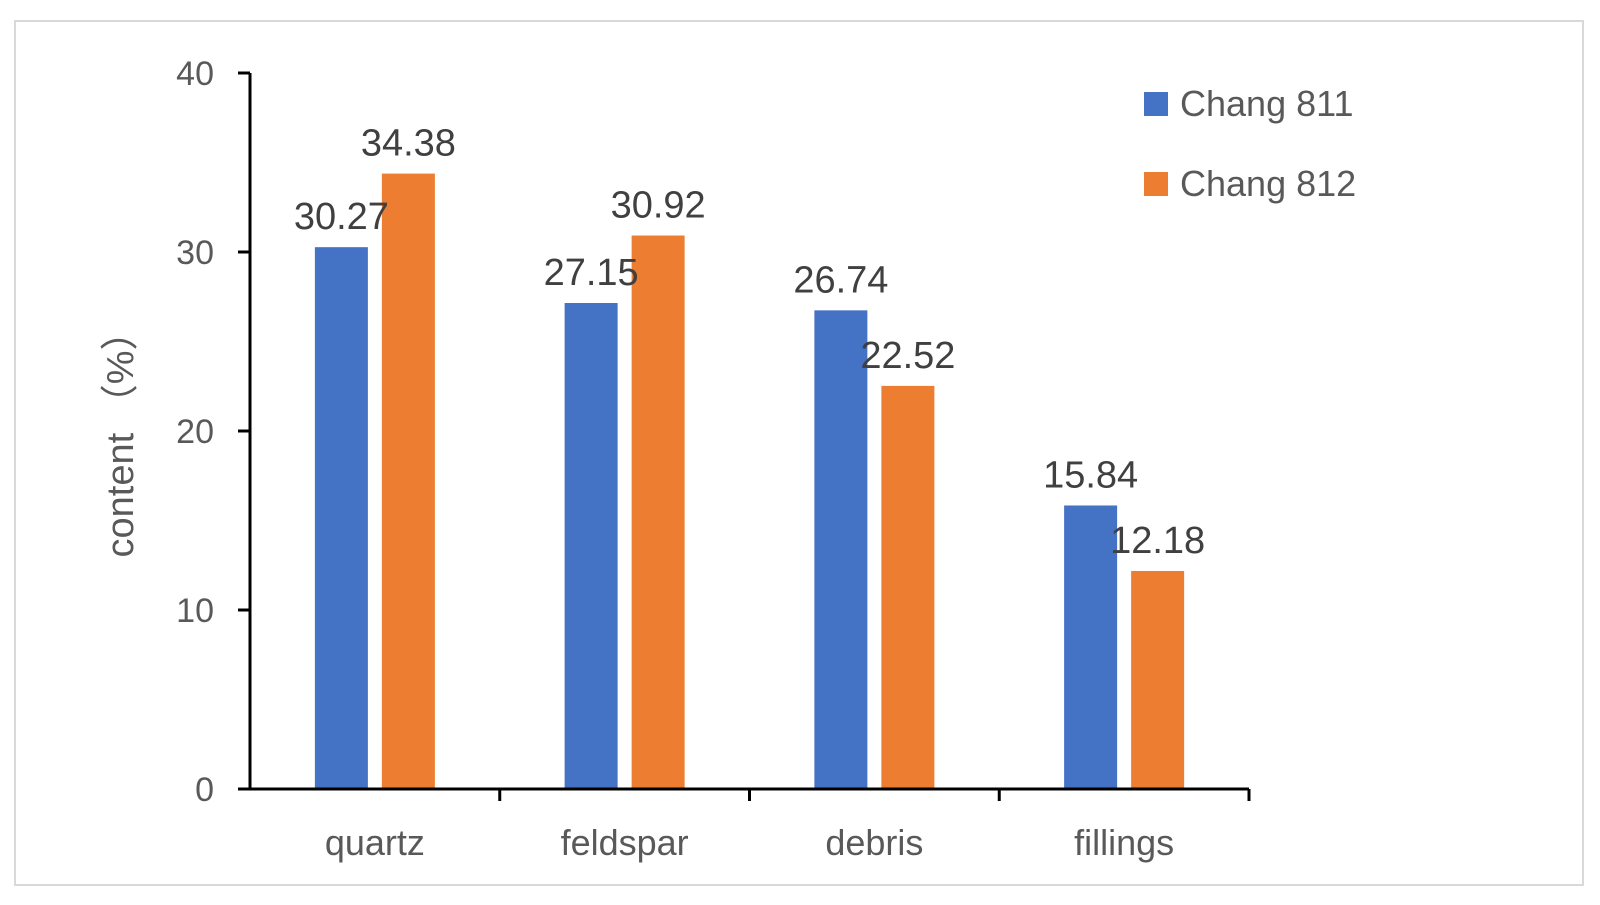  I want to click on data-label-chang-812-quartz: 34.38, so click(408, 144).